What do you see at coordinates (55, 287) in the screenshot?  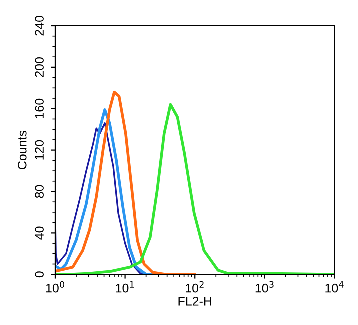 I see `x-tick-label: 10$^{0}$` at bounding box center [55, 287].